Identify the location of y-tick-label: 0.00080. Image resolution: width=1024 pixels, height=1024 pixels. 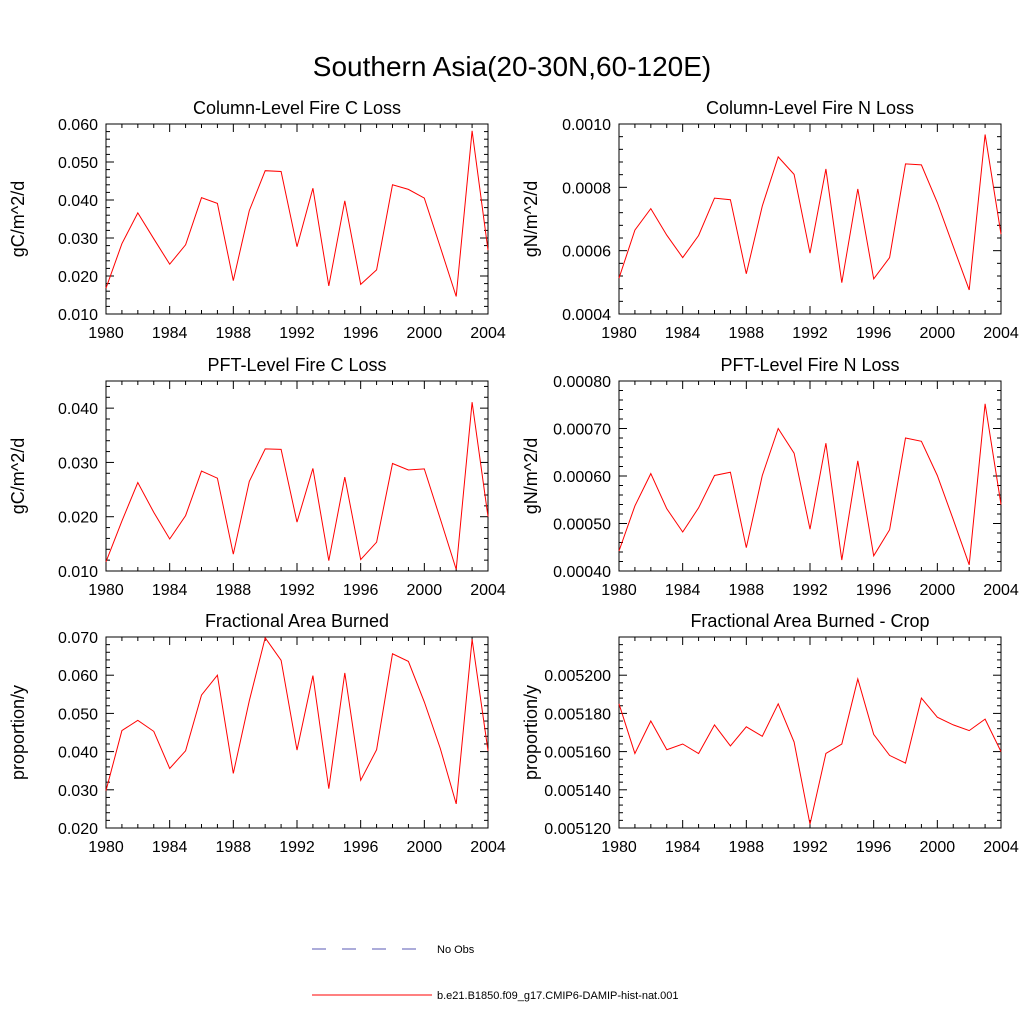
(582, 382).